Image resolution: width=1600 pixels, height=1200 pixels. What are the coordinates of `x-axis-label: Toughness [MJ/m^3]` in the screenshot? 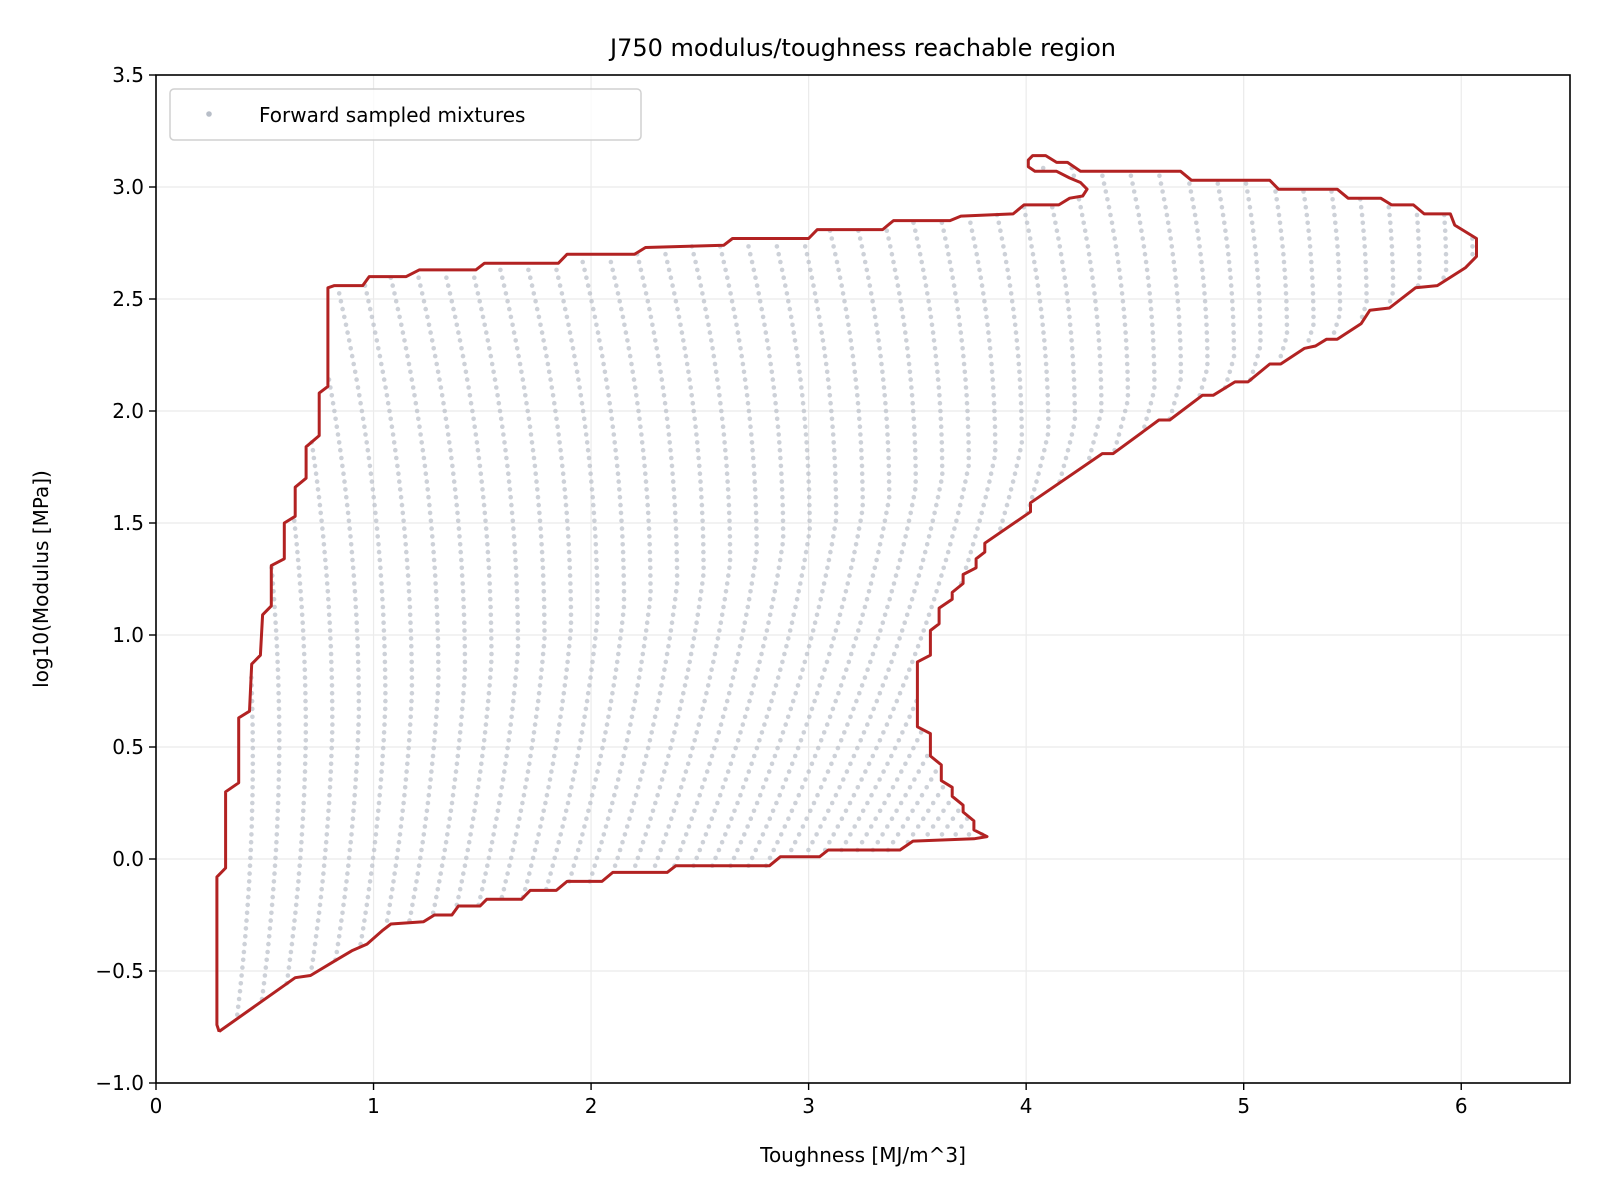 It's located at (862, 1155).